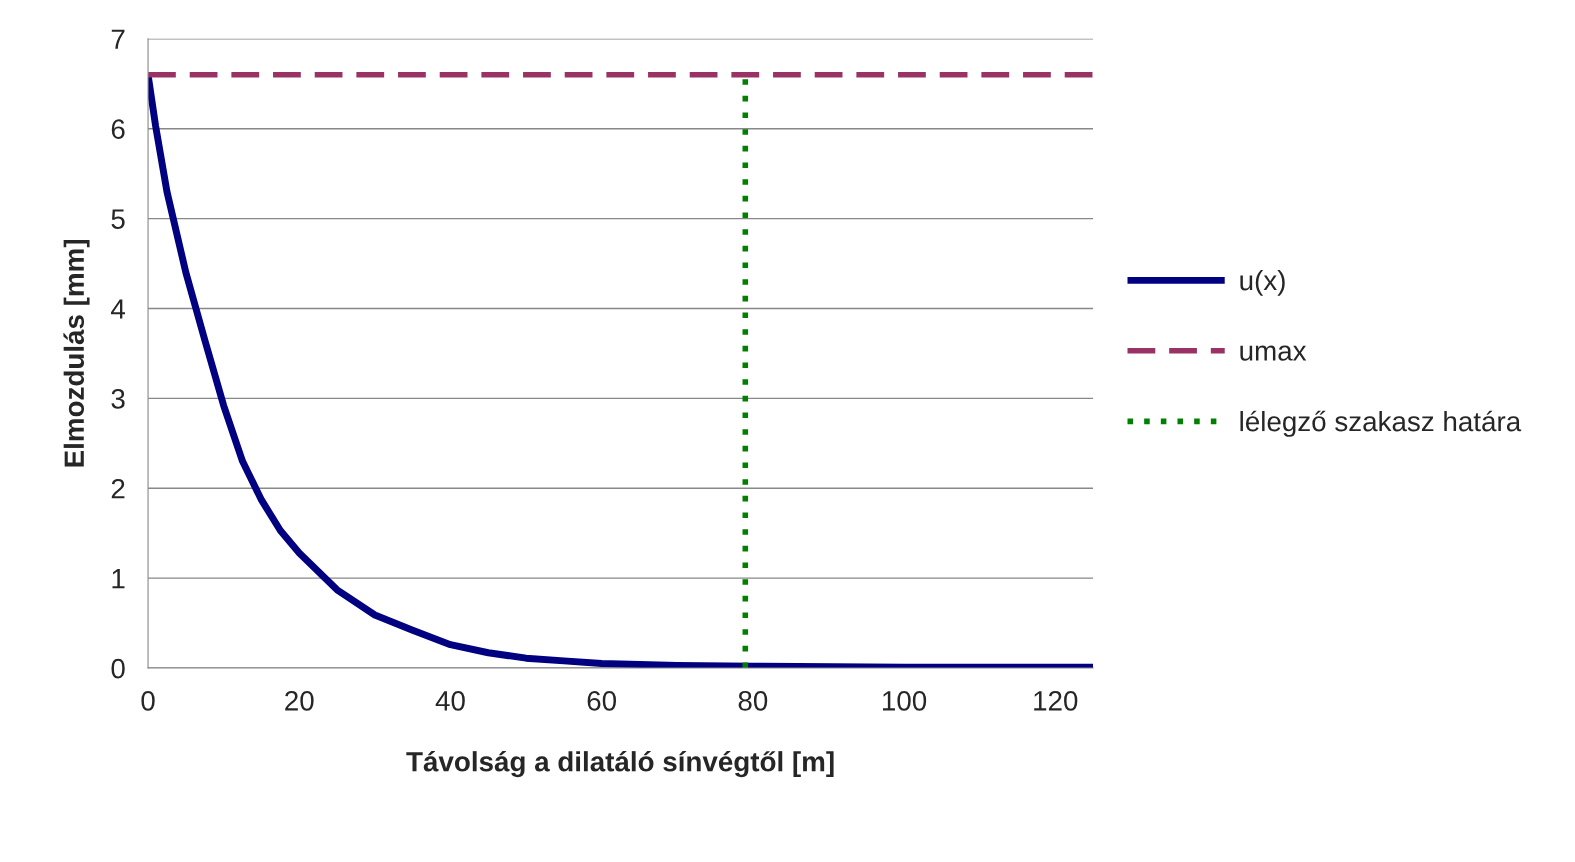 The height and width of the screenshot is (862, 1575). Describe the element at coordinates (118, 129) in the screenshot. I see `y-tick-label: 6` at that location.